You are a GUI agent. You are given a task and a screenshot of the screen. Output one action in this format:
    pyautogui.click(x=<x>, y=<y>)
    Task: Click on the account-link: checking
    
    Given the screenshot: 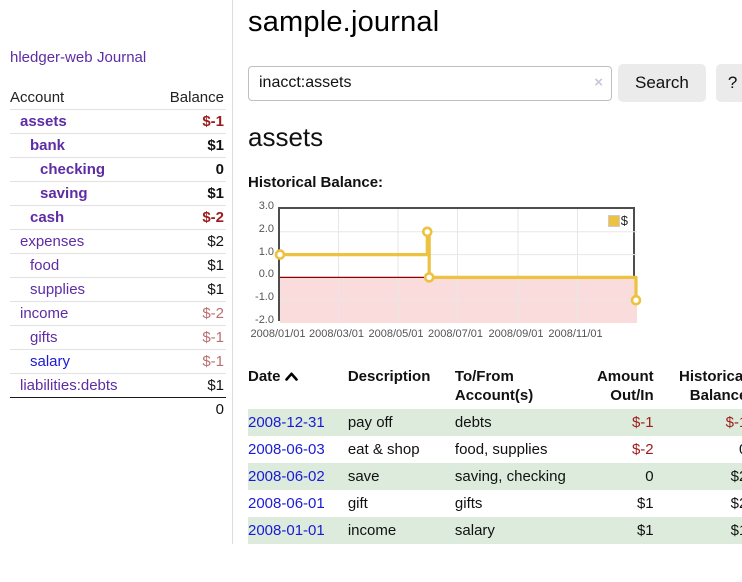 What is the action you would take?
    pyautogui.click(x=73, y=169)
    